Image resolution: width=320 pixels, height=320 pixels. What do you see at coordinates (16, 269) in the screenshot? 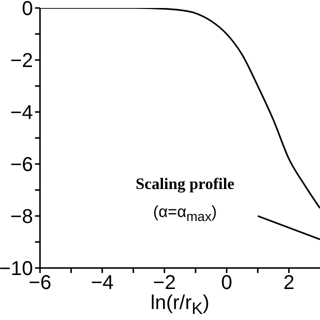
I see `y-tick-label: −10` at bounding box center [16, 269].